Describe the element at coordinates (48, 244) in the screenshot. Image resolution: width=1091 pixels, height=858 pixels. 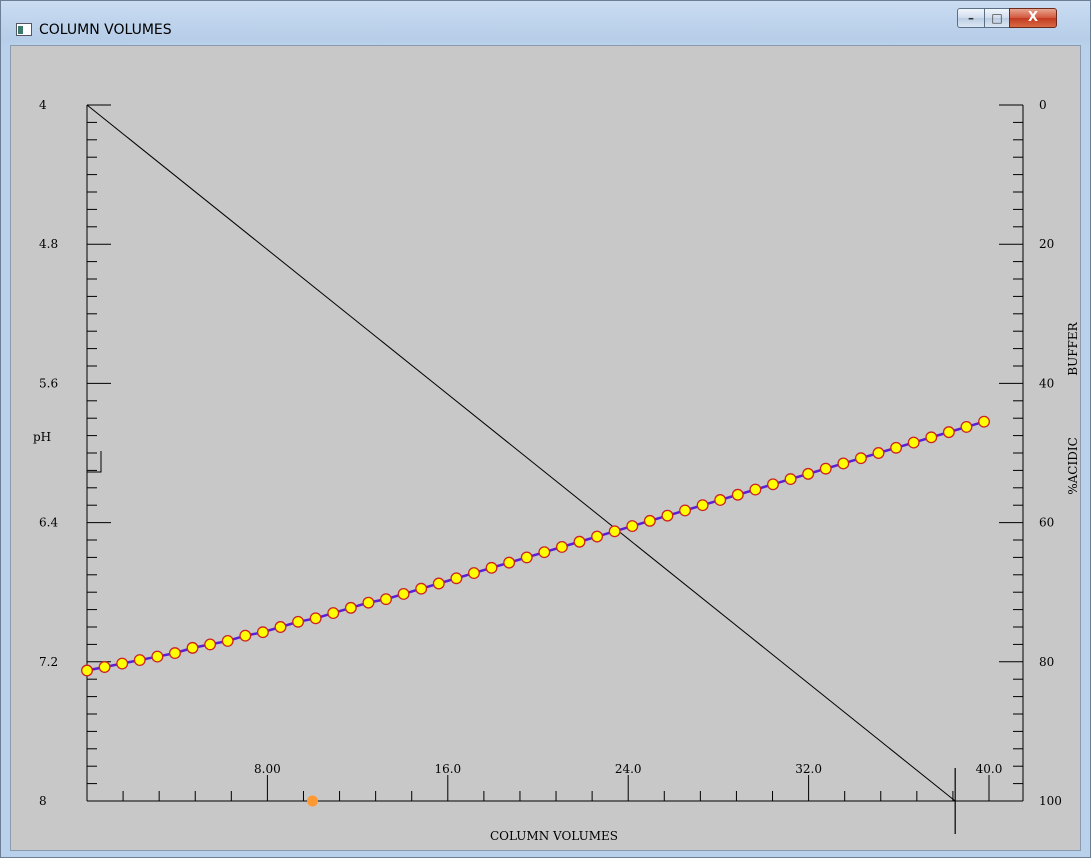
I see `left-tick-label: 4.8` at that location.